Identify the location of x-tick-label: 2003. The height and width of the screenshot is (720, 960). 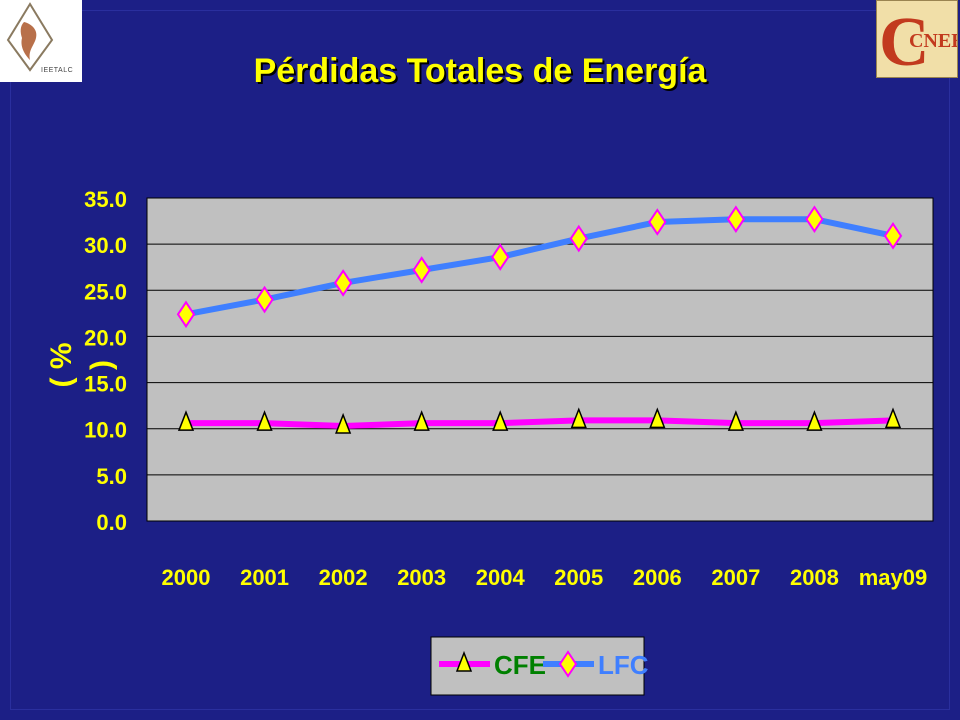
(421, 577).